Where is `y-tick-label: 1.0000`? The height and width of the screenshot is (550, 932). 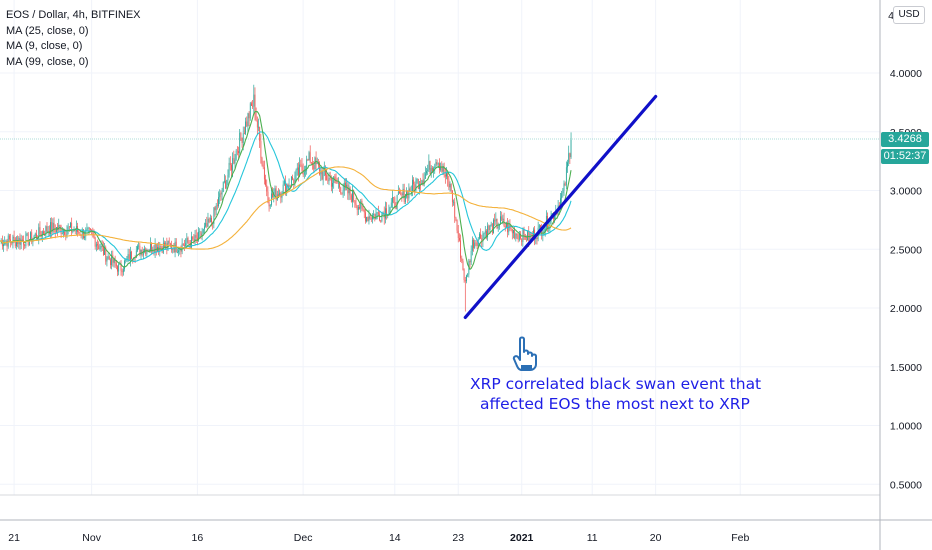 y-tick-label: 1.0000 is located at coordinates (906, 427).